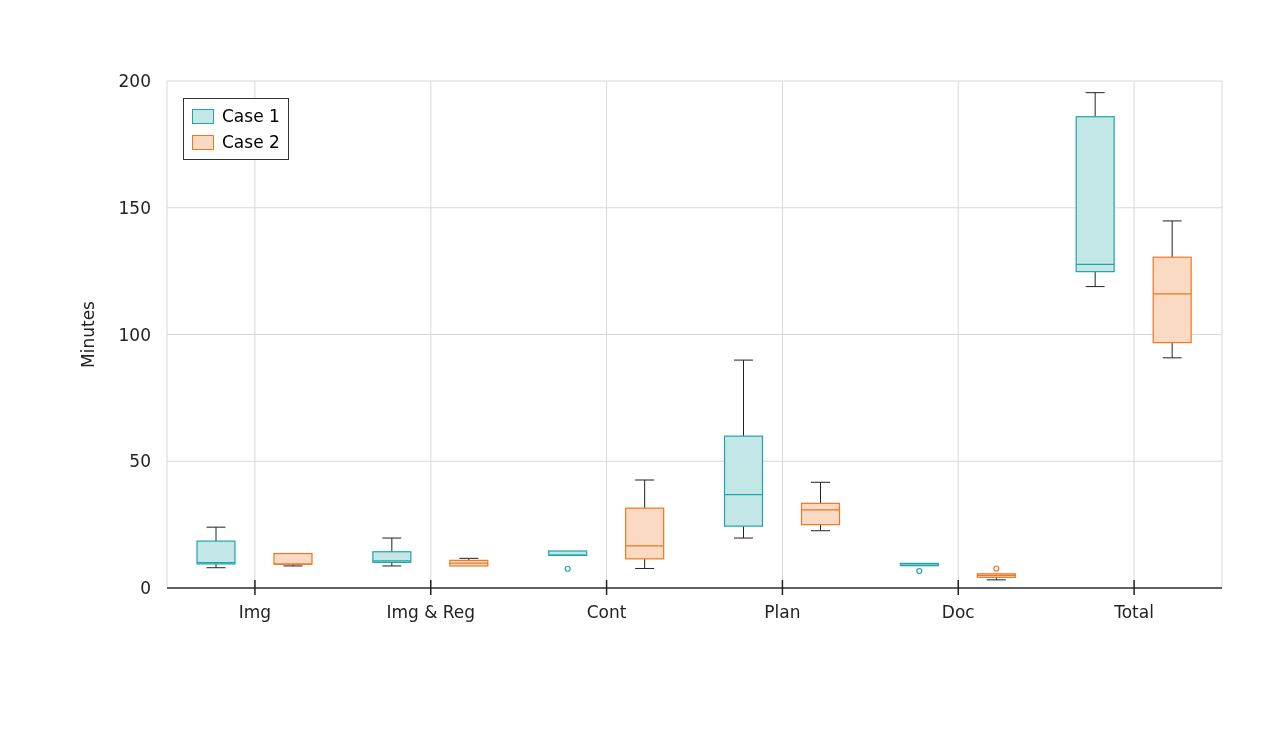 This screenshot has height=742, width=1284. I want to click on x-tick-label: Plan, so click(782, 612).